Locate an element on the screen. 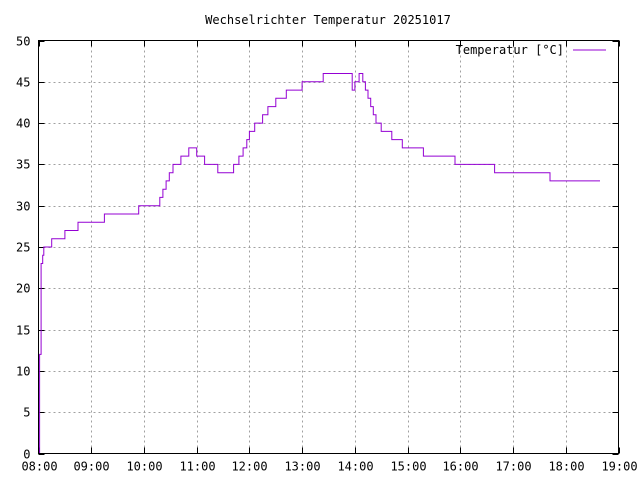 The image size is (640, 480). y-tick-label: 20 is located at coordinates (23, 289).